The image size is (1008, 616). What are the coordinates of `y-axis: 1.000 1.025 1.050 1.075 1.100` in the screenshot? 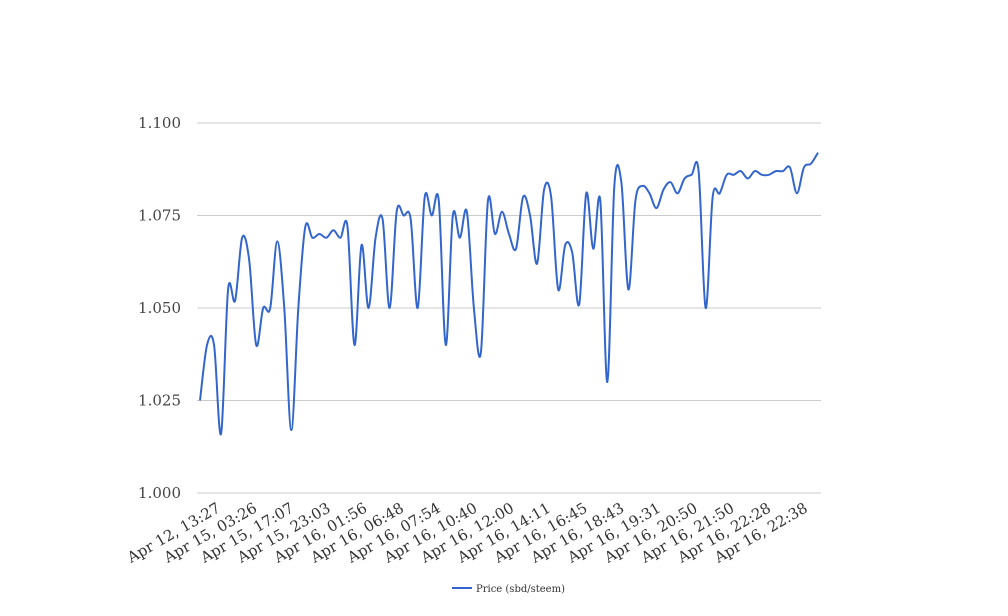 It's located at (159, 308).